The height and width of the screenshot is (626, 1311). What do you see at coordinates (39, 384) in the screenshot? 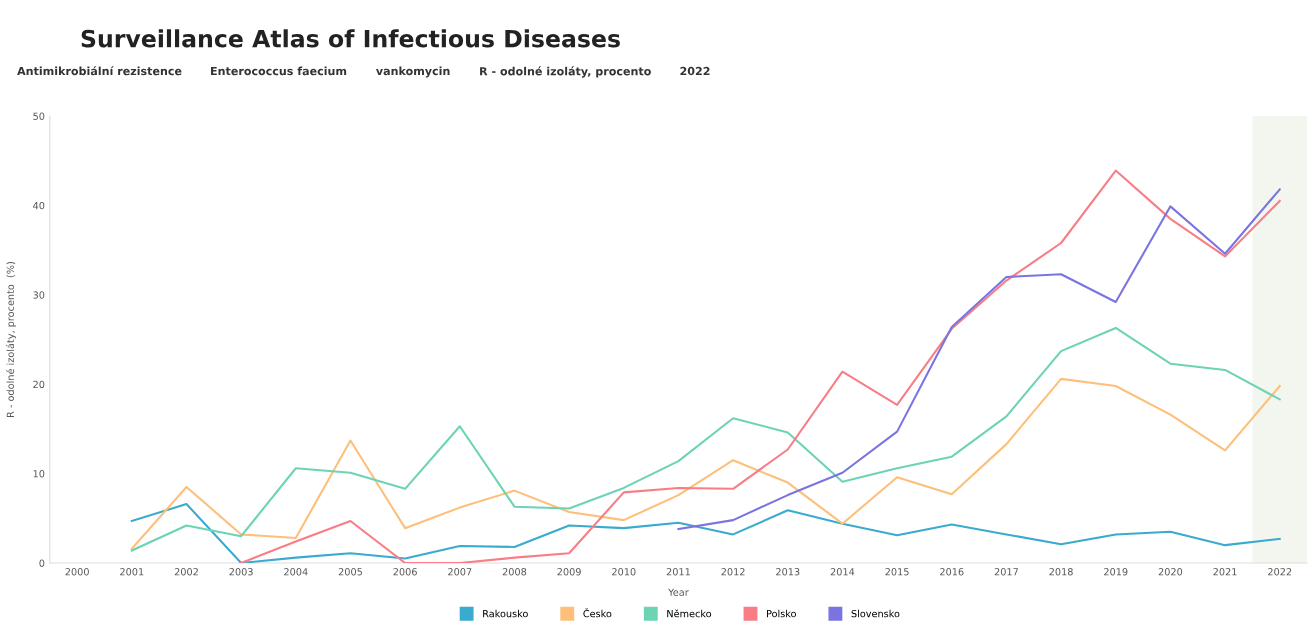
I see `y-tick-label: 20` at bounding box center [39, 384].